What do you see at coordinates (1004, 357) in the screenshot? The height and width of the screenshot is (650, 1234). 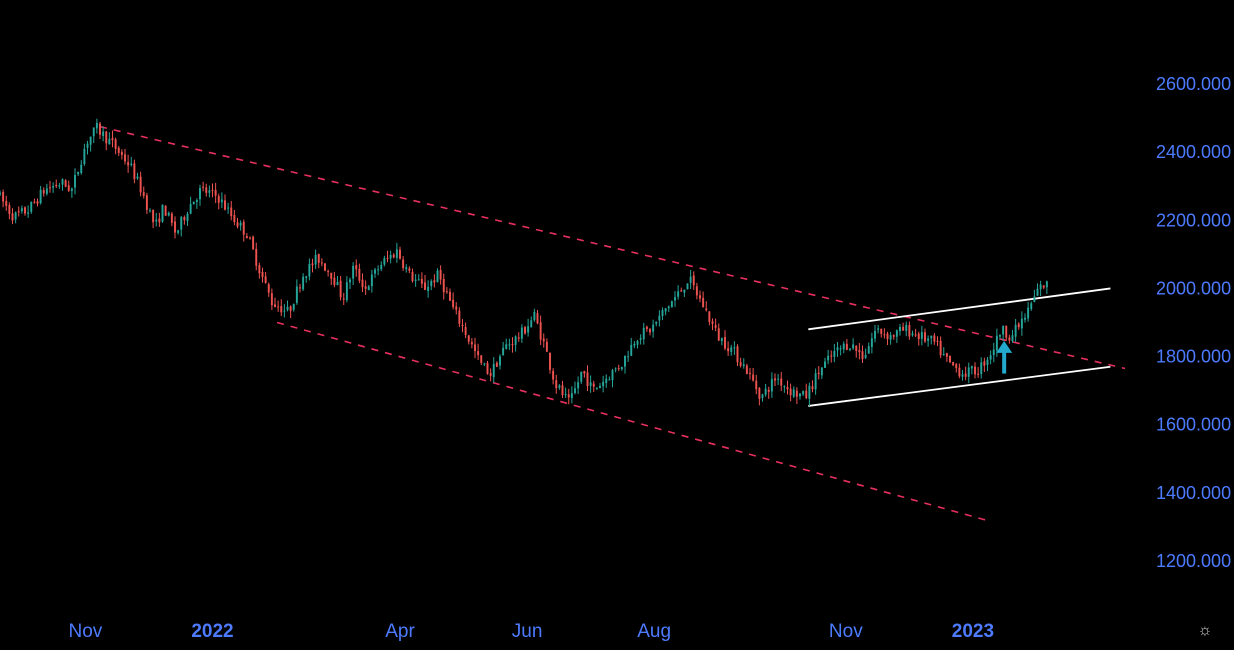 I see `annotations` at bounding box center [1004, 357].